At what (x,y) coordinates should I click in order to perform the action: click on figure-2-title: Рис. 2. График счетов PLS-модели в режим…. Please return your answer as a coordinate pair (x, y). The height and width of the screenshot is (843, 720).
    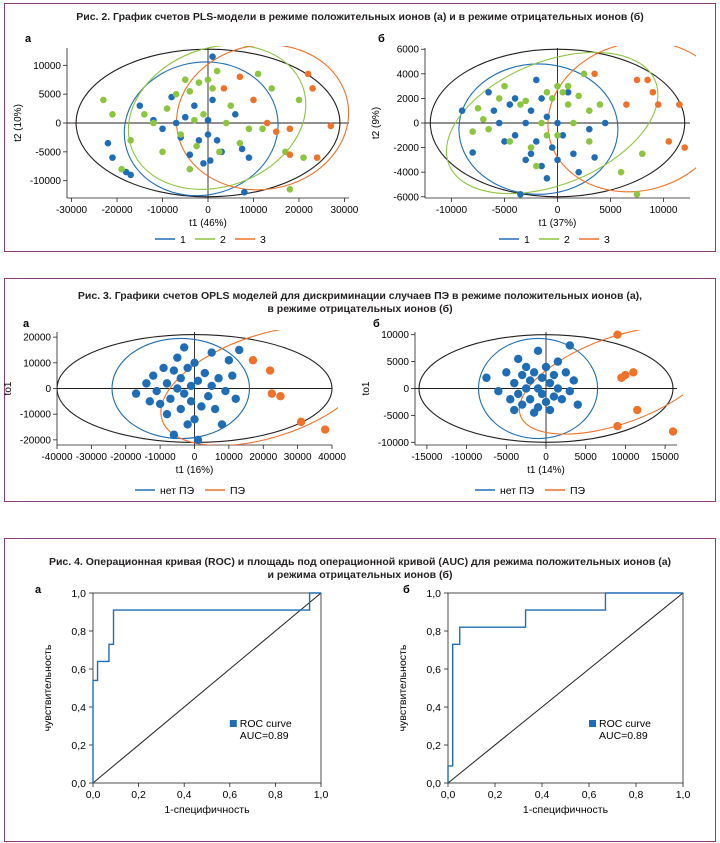
    Looking at the image, I should click on (360, 17).